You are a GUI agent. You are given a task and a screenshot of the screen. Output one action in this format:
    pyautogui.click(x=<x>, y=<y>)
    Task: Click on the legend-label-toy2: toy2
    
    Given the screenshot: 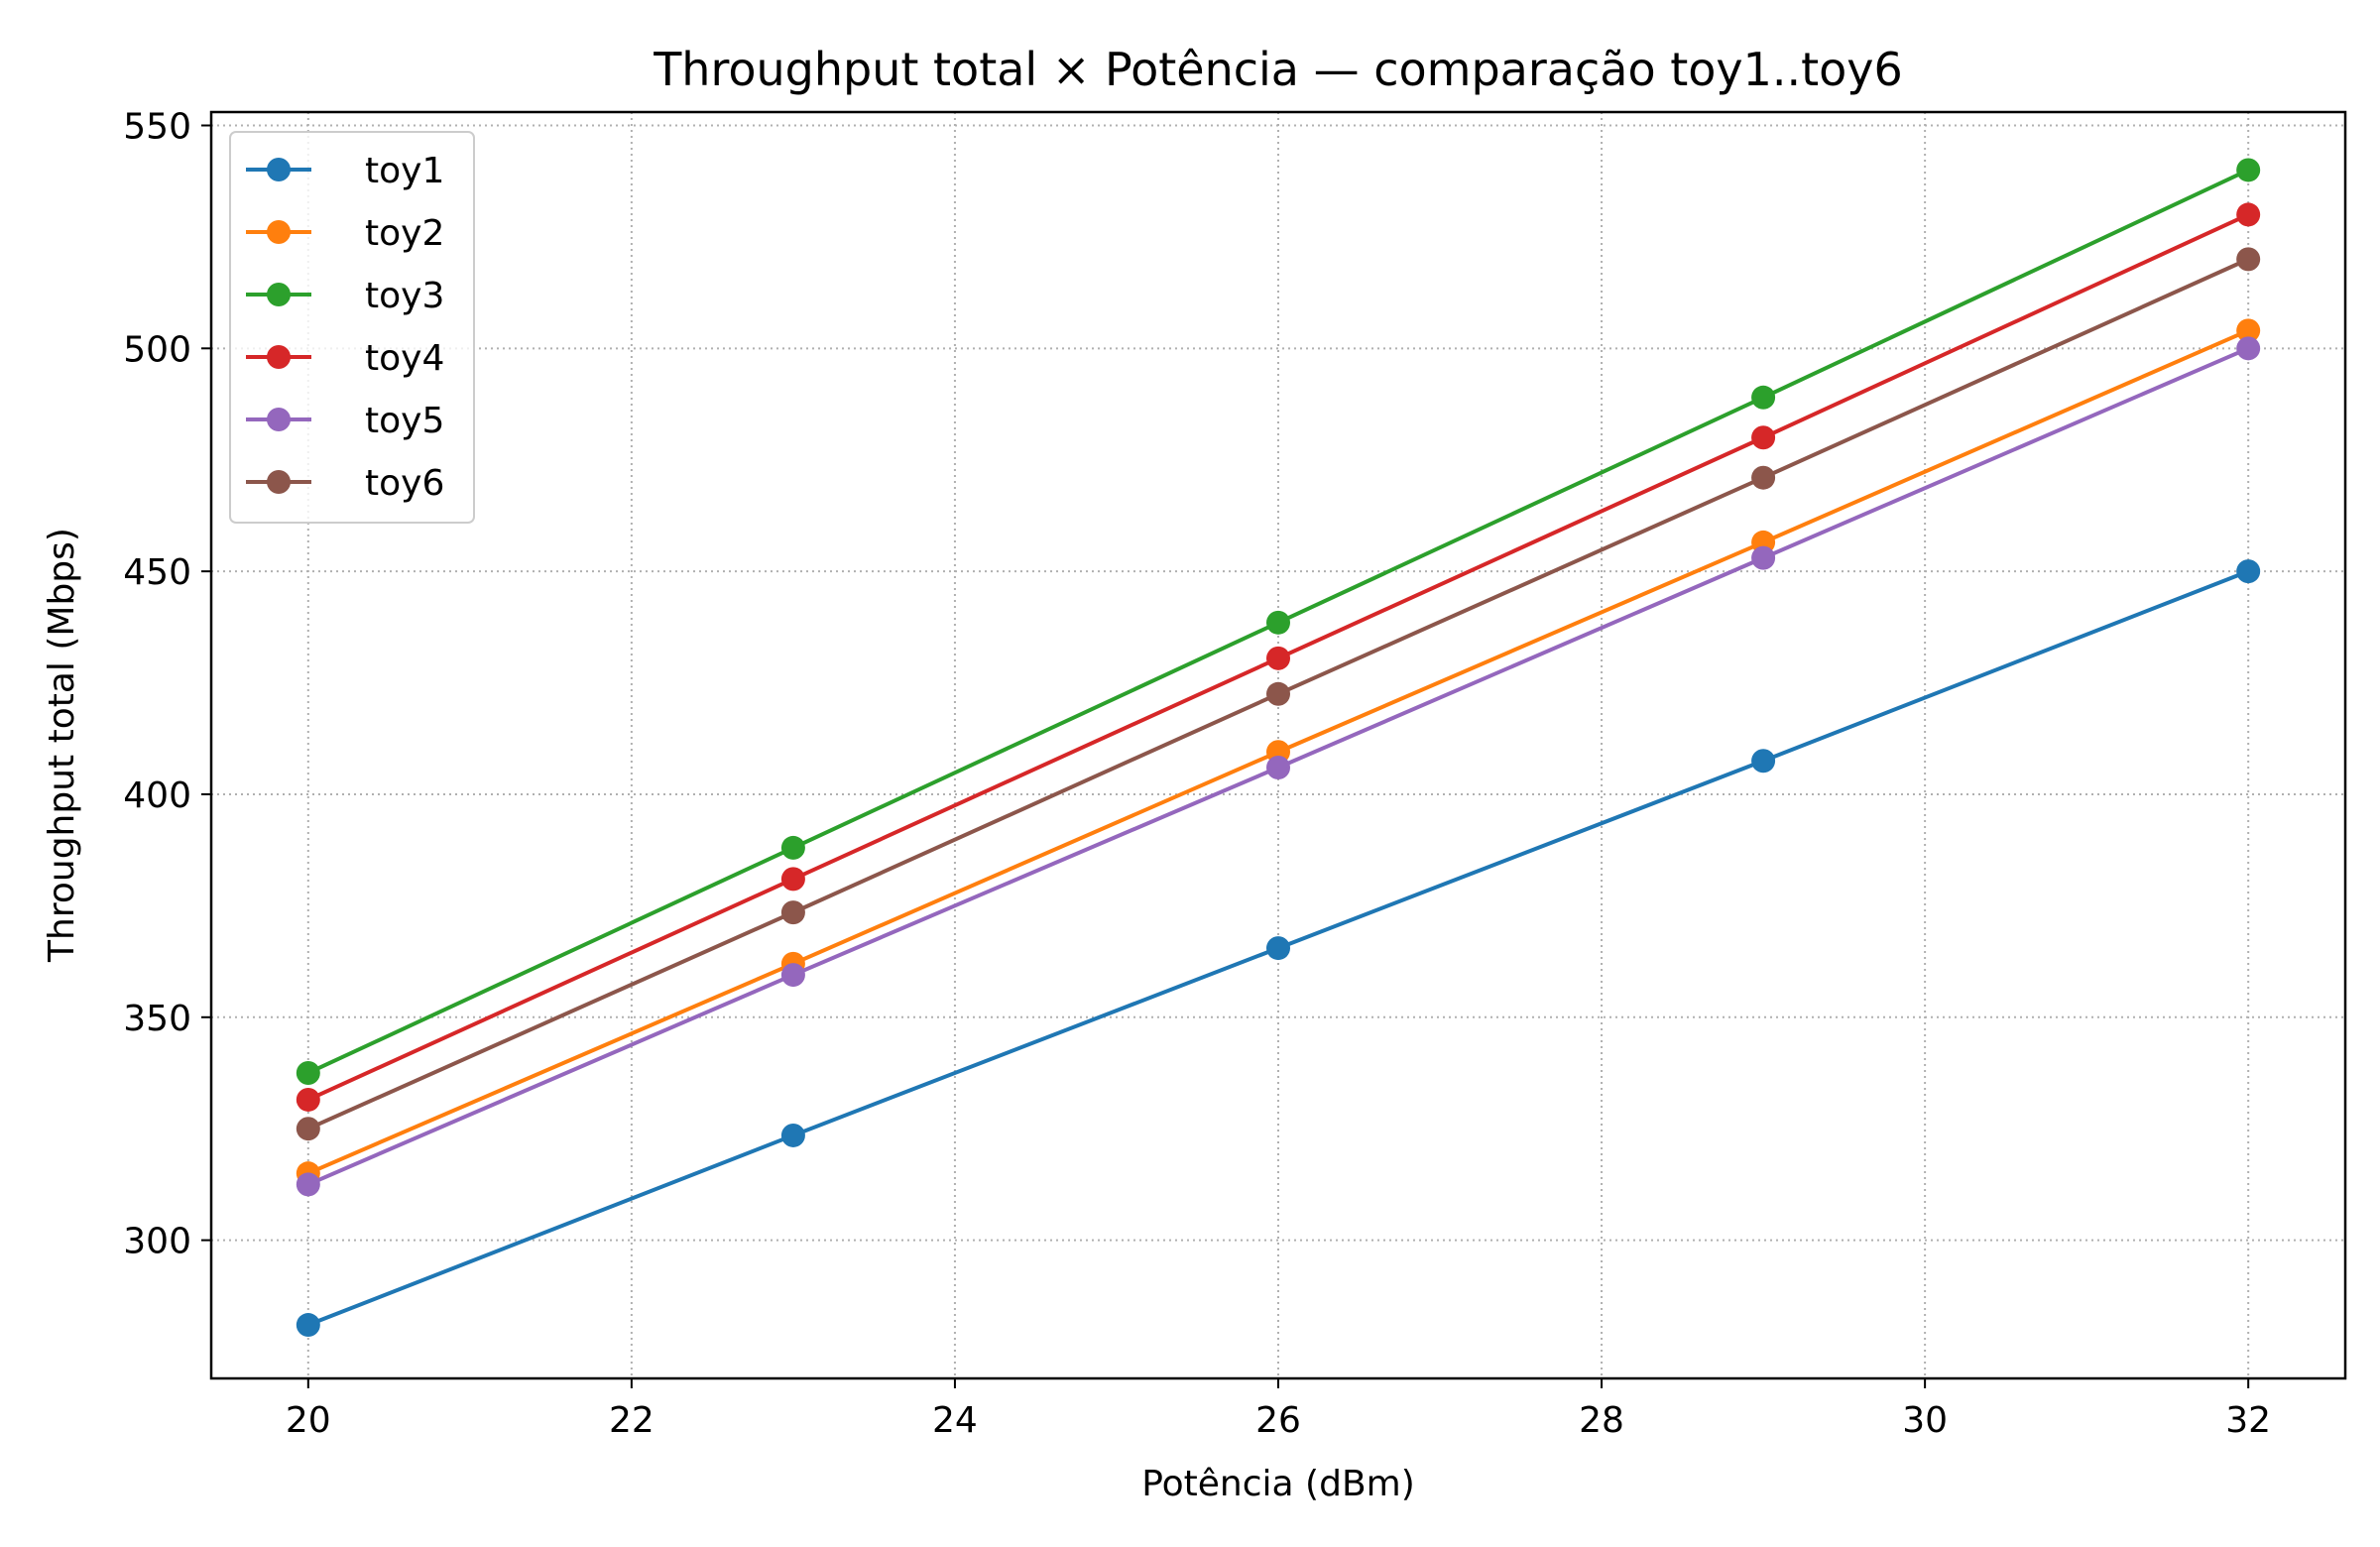 What is the action you would take?
    pyautogui.click(x=404, y=233)
    